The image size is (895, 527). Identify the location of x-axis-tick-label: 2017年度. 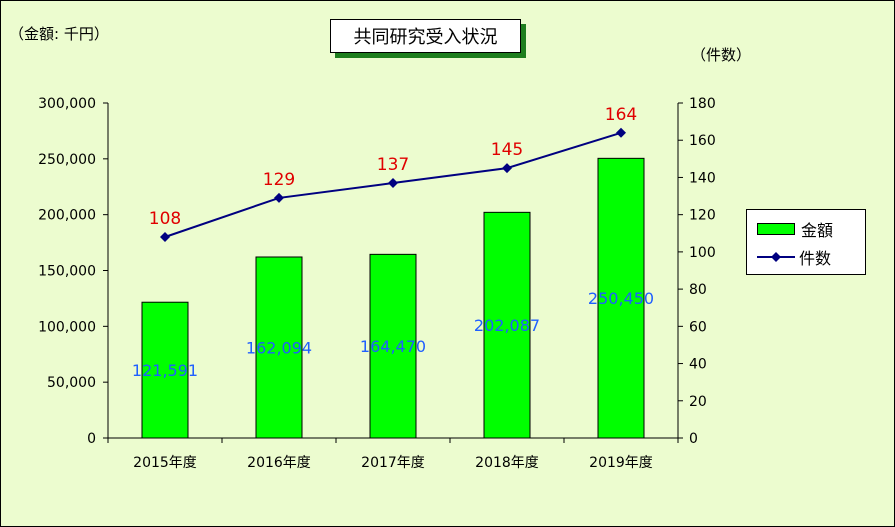
(393, 463).